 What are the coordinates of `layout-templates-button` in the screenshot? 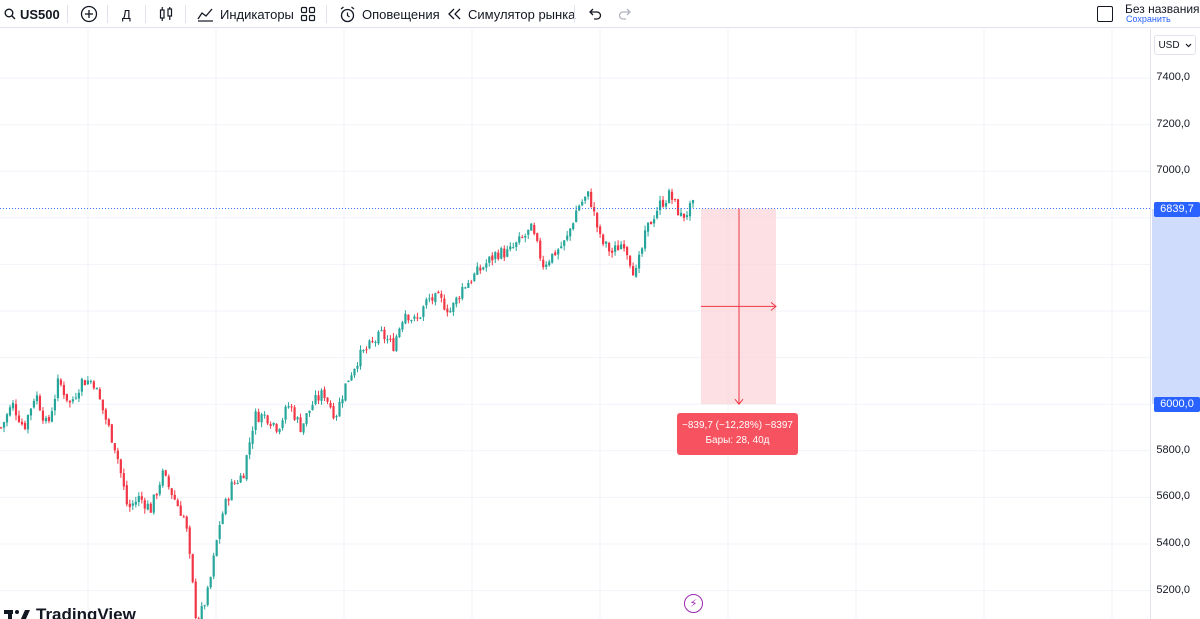 It's located at (308, 14).